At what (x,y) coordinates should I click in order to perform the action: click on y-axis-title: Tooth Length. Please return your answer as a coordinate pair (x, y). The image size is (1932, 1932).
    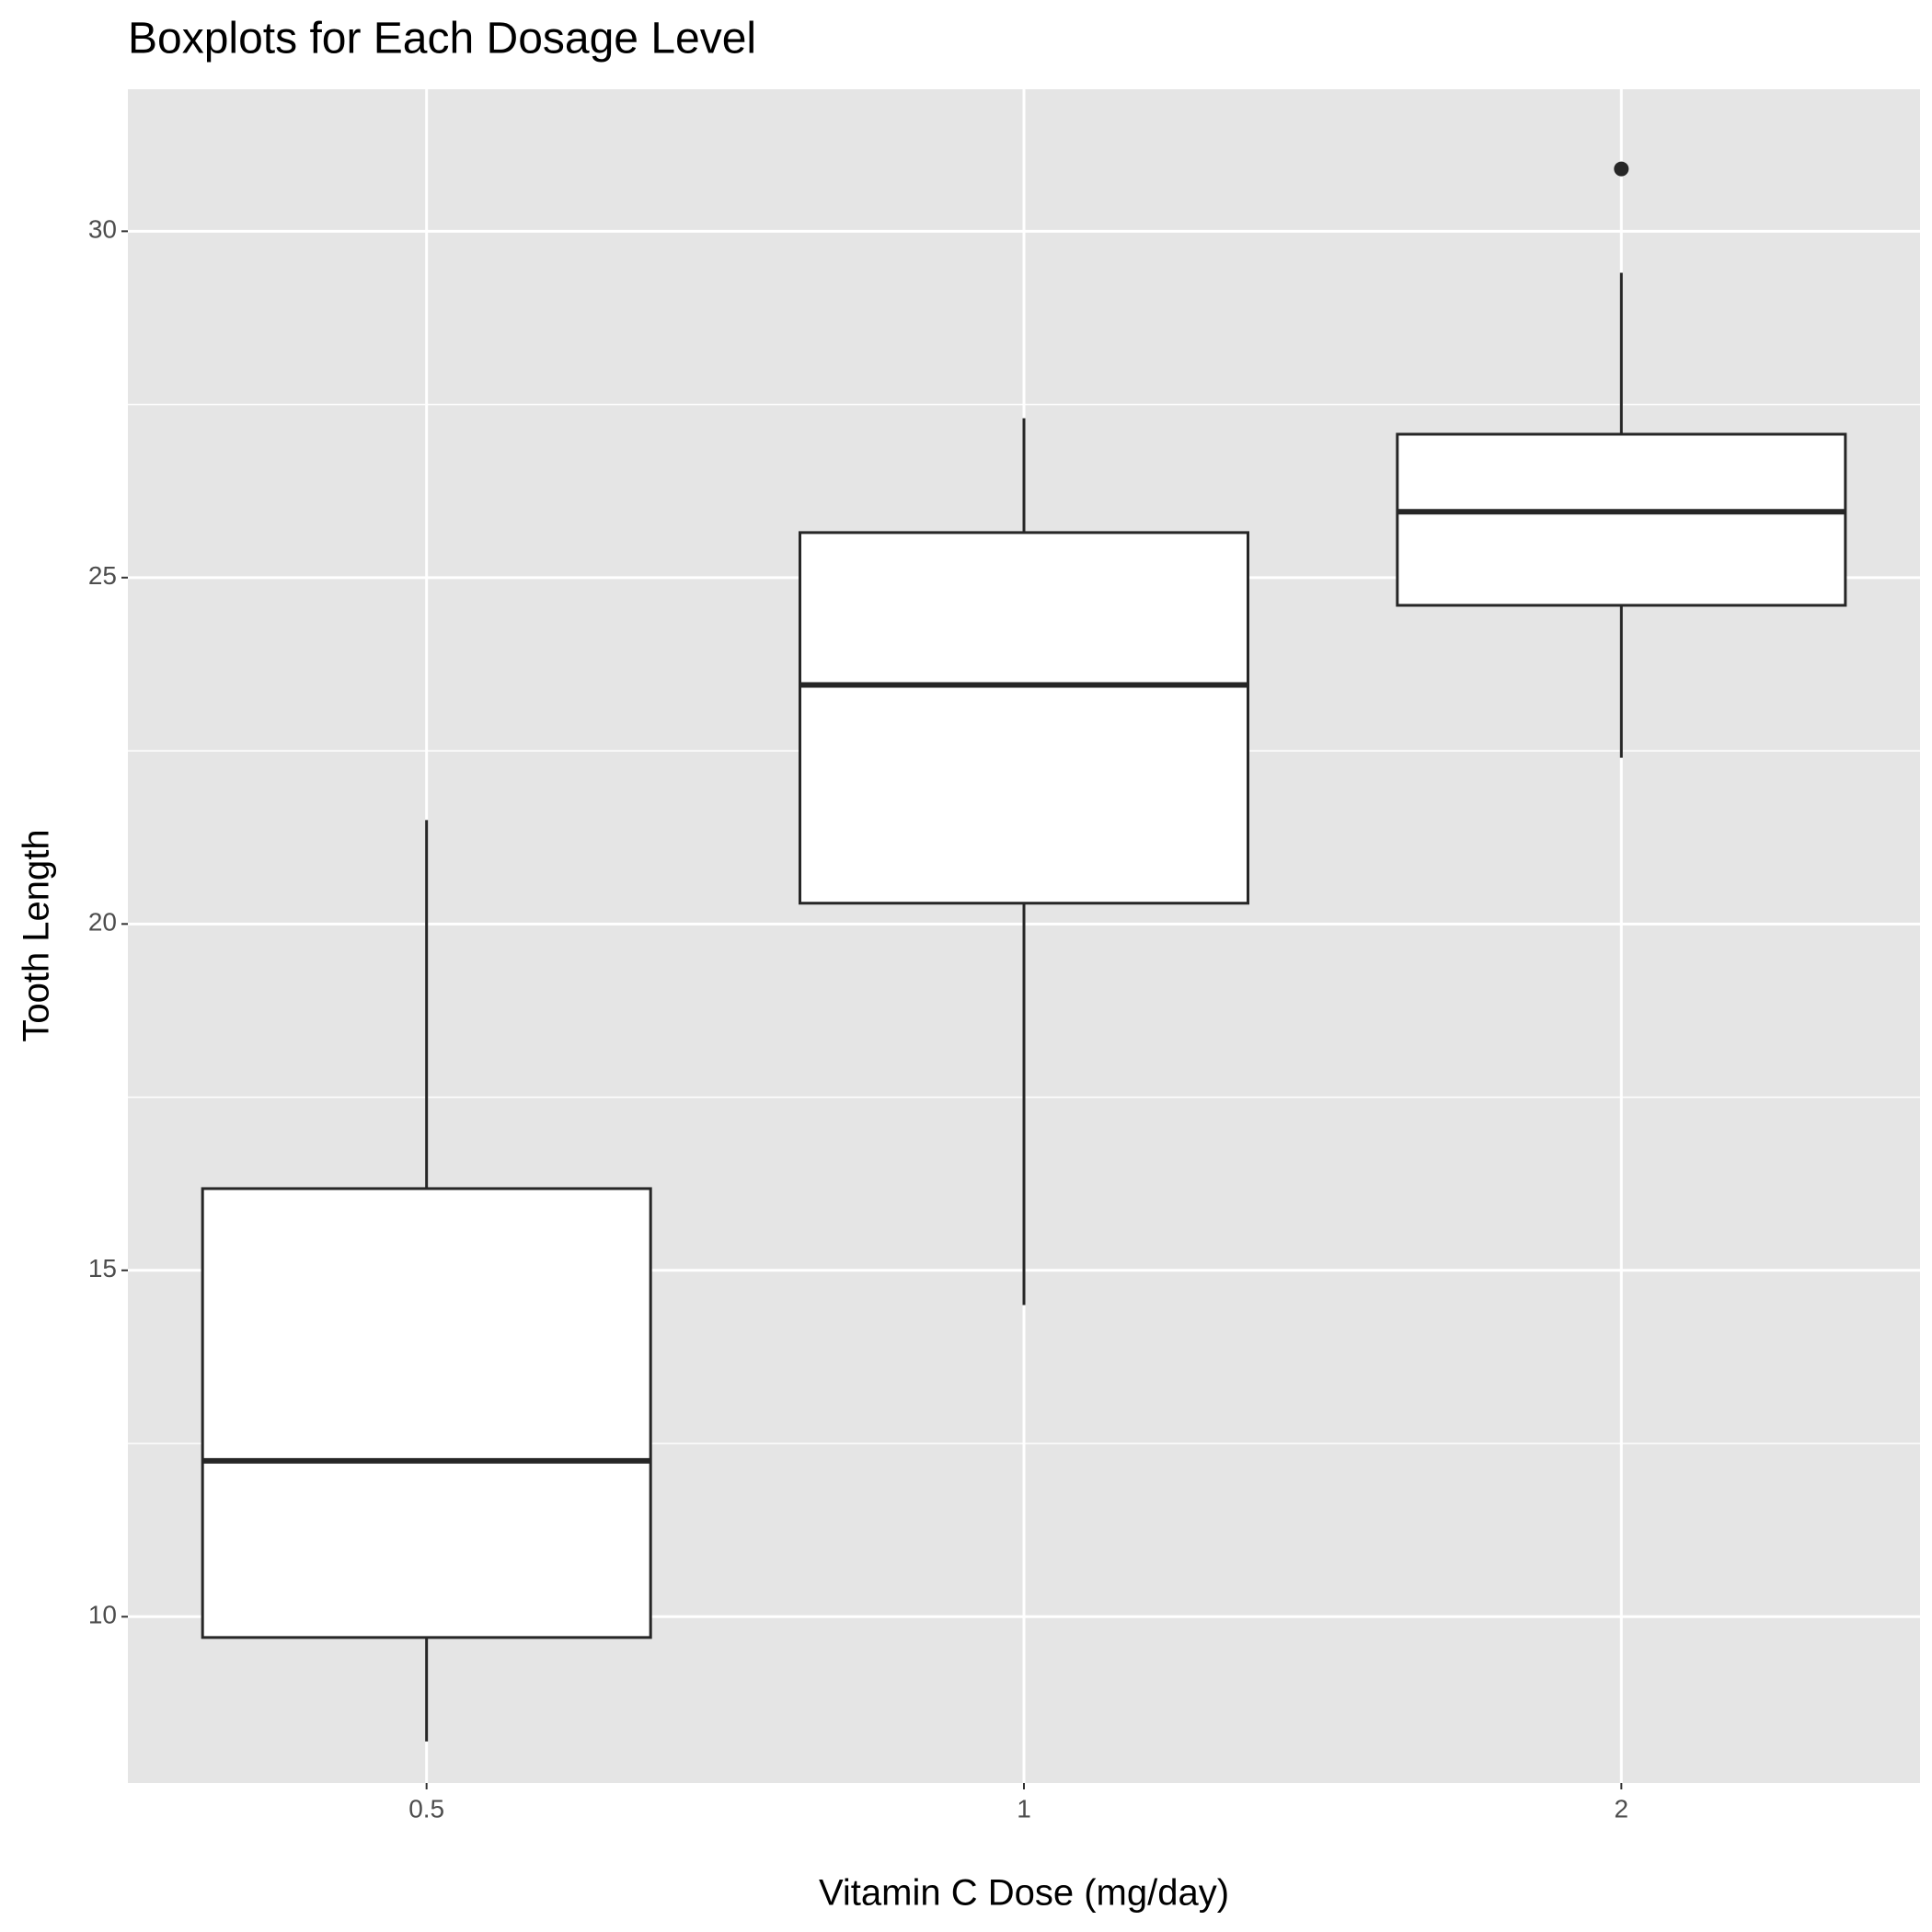
    Looking at the image, I should click on (37, 935).